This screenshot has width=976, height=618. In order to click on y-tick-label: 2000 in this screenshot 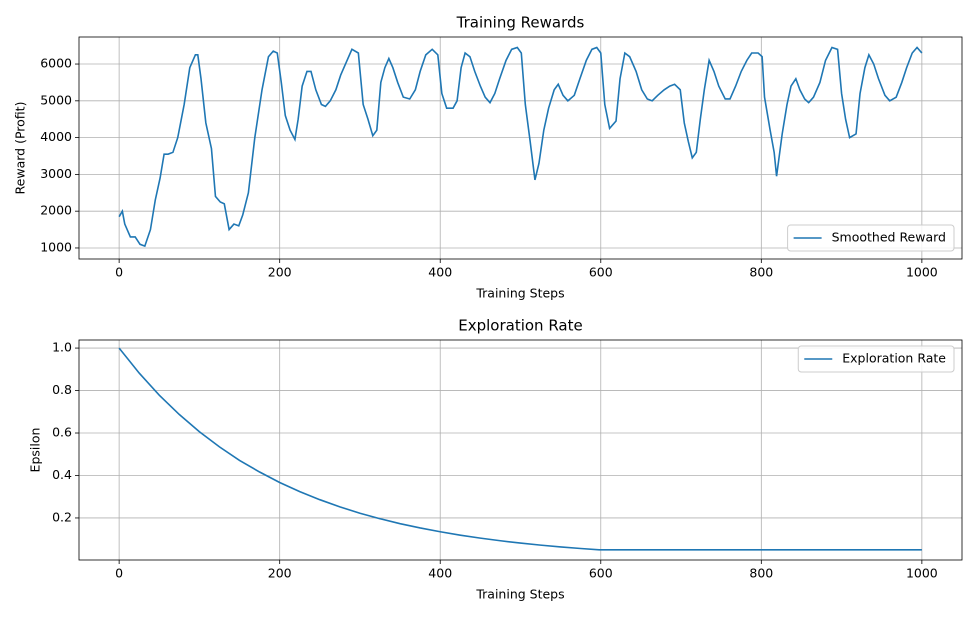, I will do `click(56, 210)`.